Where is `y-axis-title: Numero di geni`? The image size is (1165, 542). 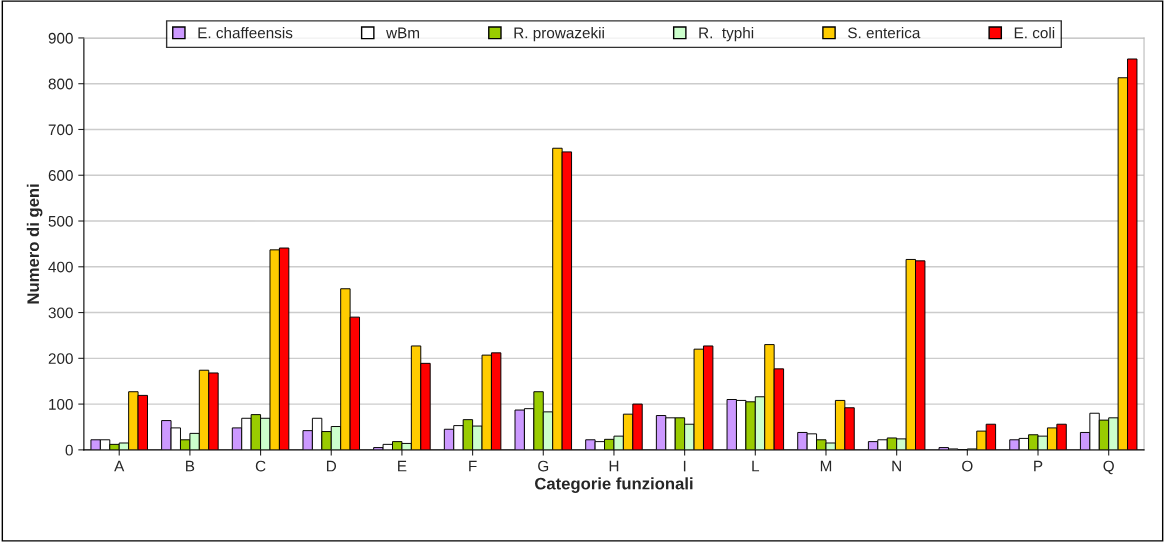 y-axis-title: Numero di geni is located at coordinates (34, 244).